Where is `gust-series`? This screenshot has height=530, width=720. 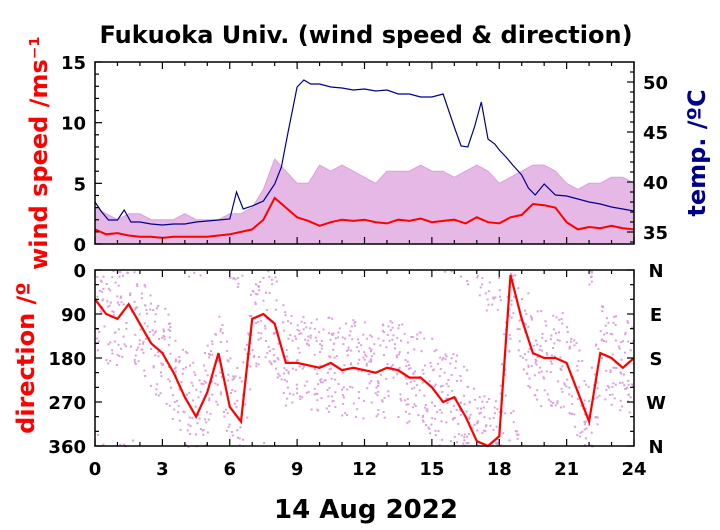 gust-series is located at coordinates (364, 201).